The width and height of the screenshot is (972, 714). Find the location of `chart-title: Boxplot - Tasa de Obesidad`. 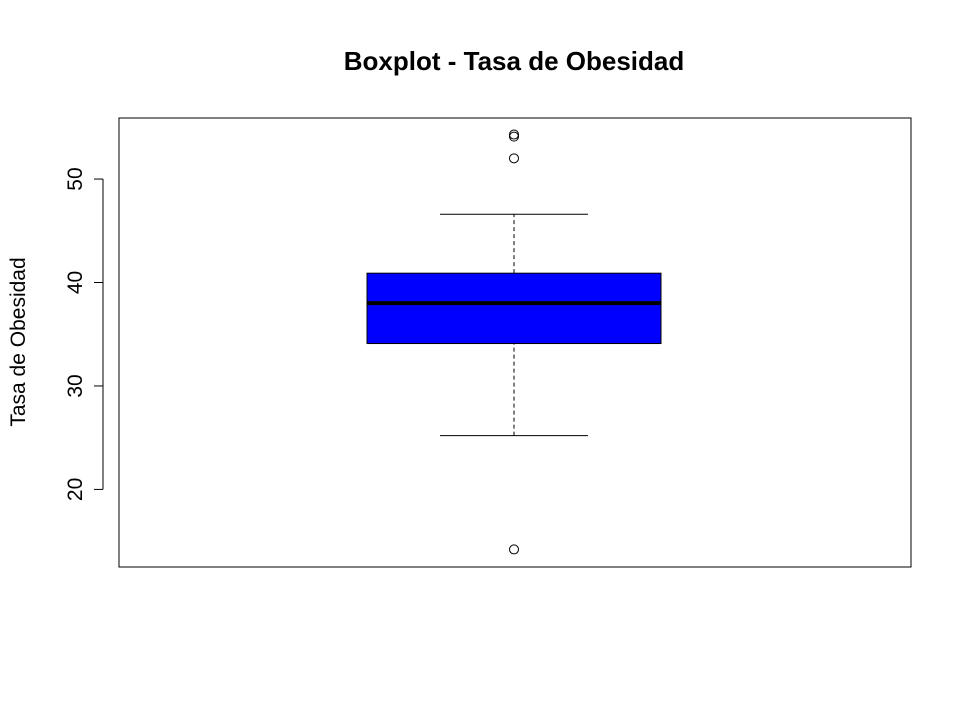

chart-title: Boxplot - Tasa de Obesidad is located at coordinates (514, 61).